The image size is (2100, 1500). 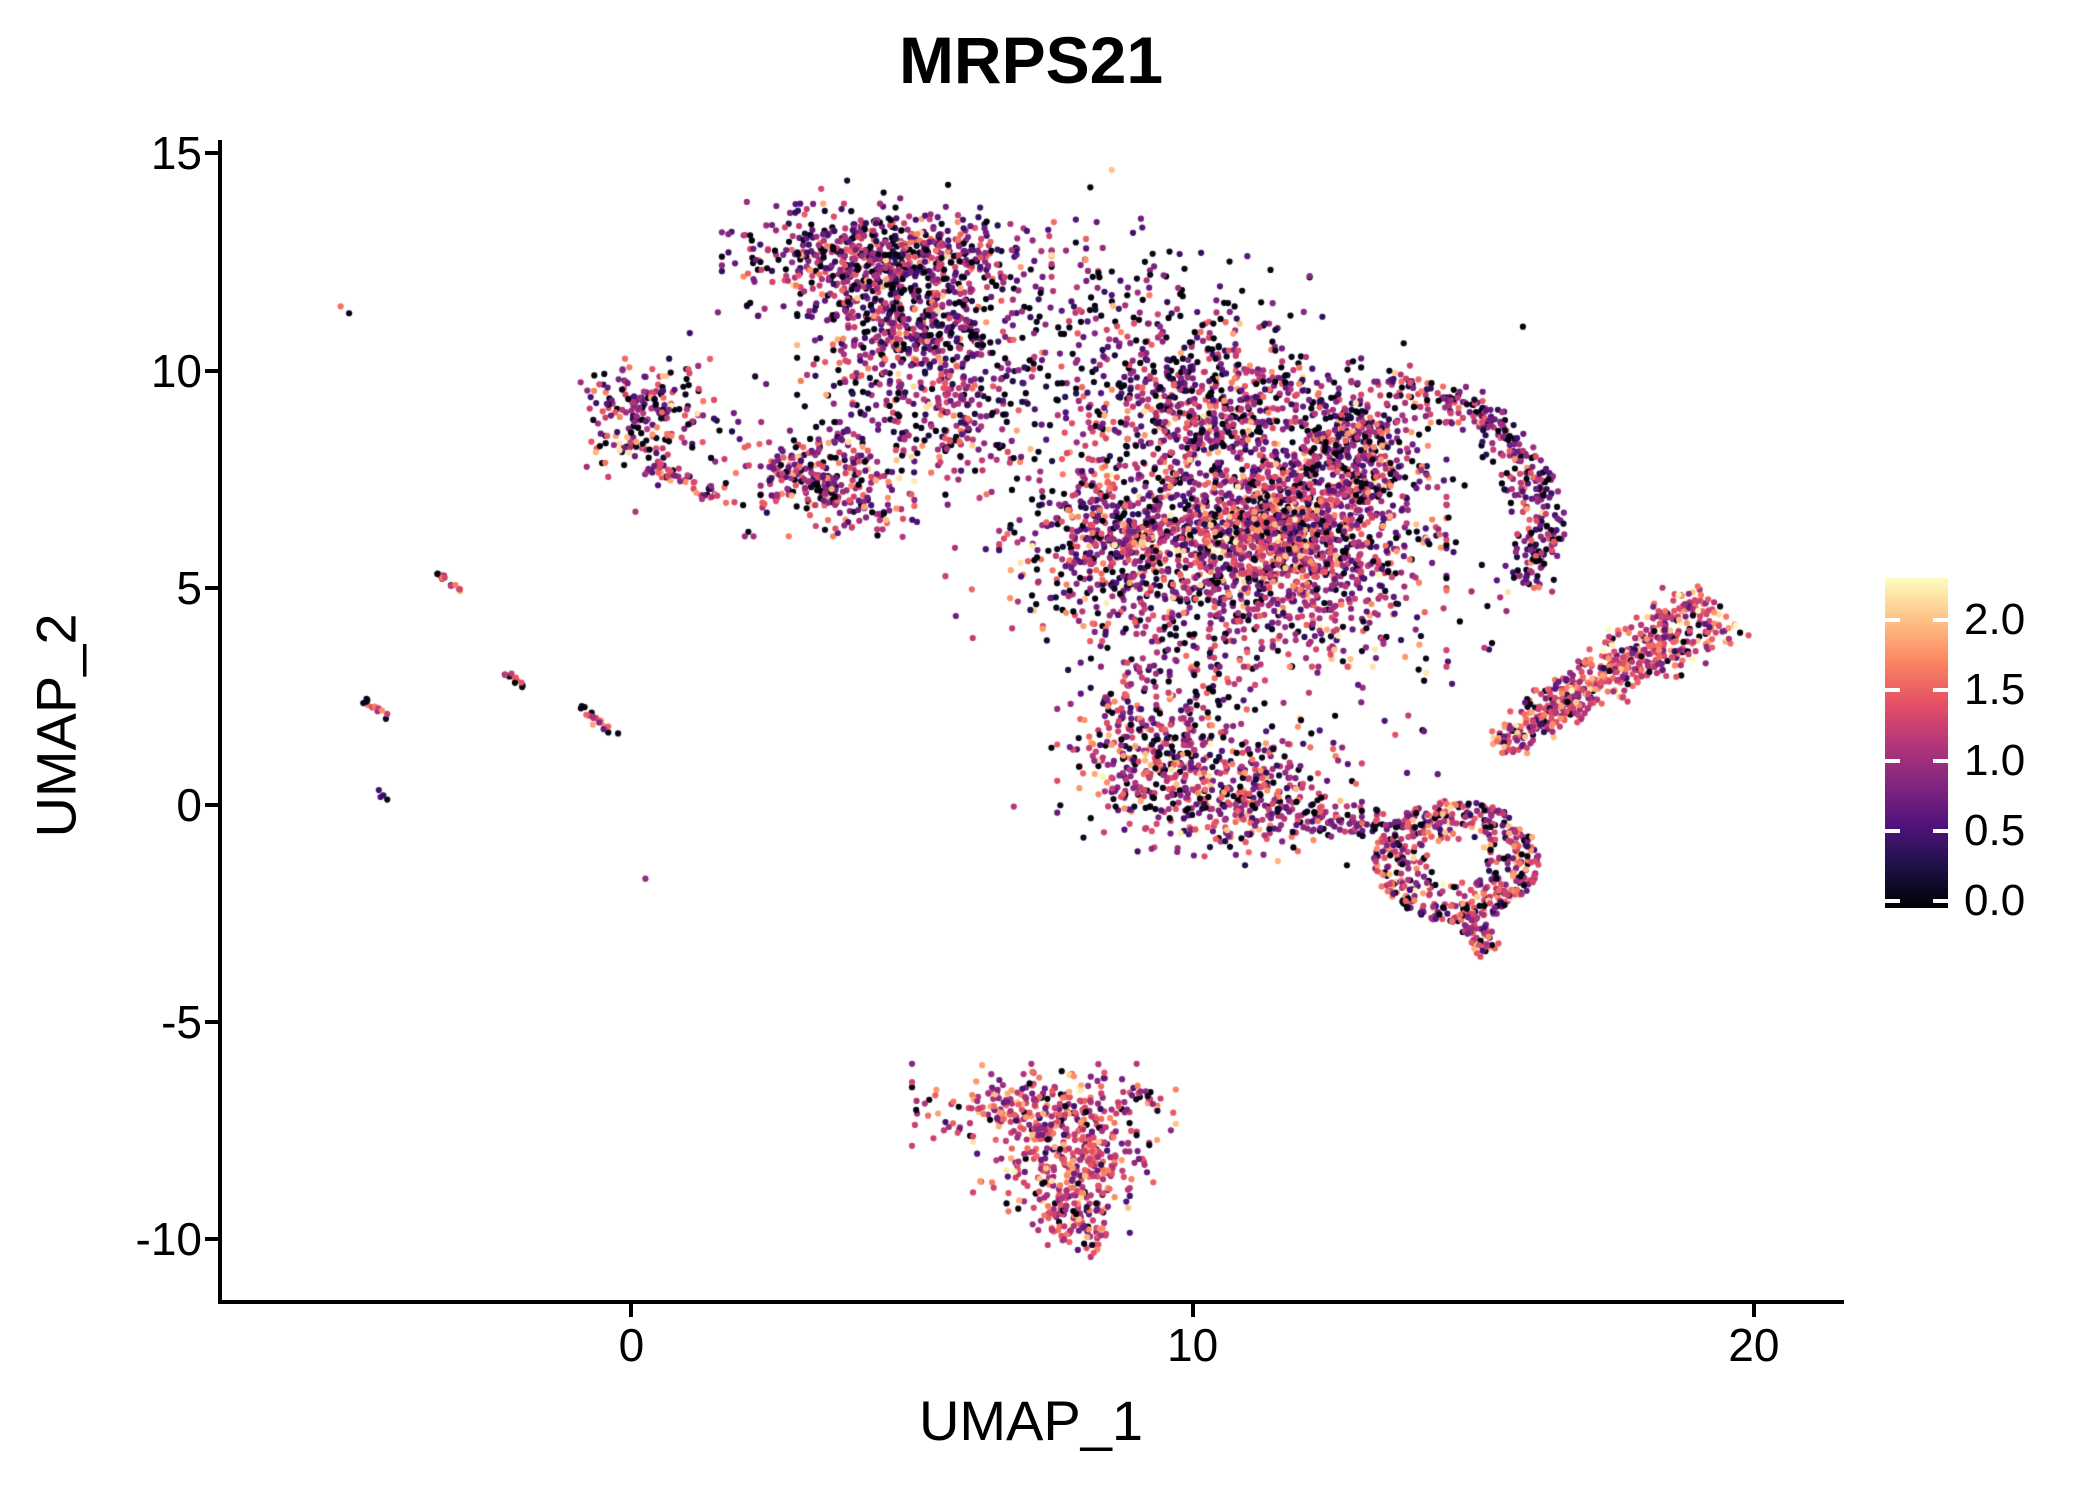 I want to click on colorbar-tick-label: 2.0, so click(x=1995, y=620).